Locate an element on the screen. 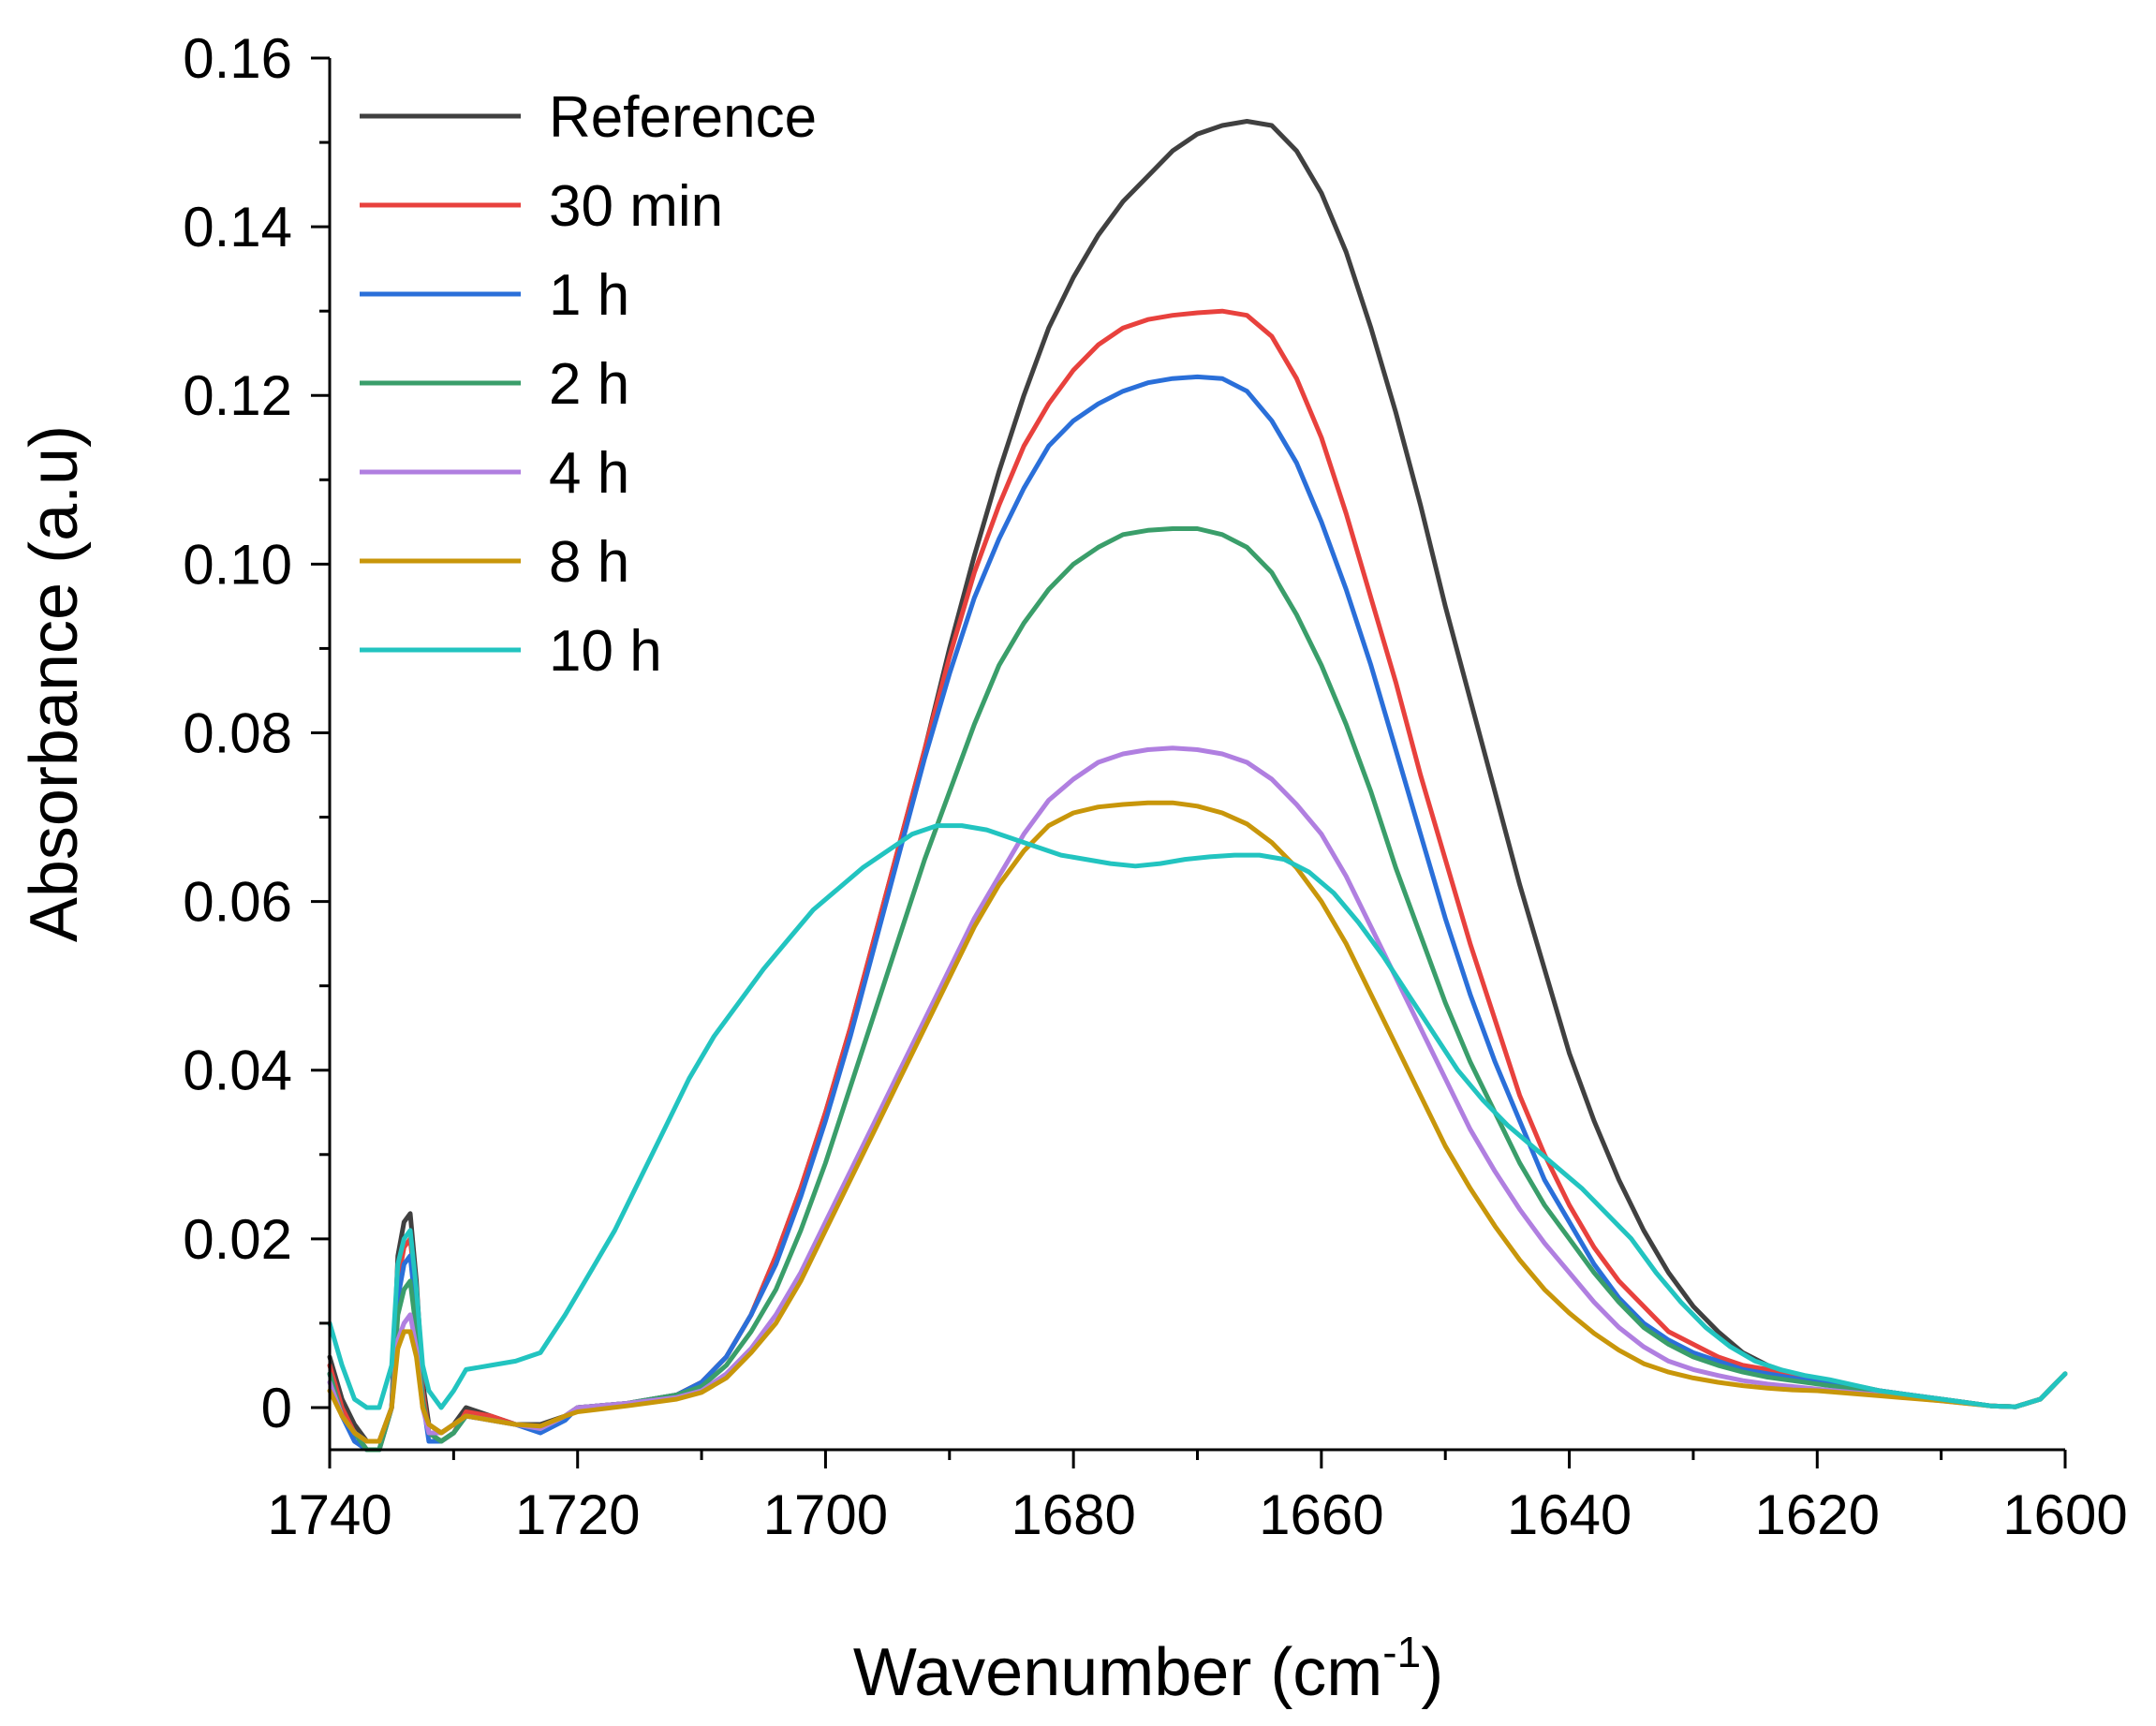  x-axis-title: Wavenumber (cm-1) is located at coordinates (1148, 1669).